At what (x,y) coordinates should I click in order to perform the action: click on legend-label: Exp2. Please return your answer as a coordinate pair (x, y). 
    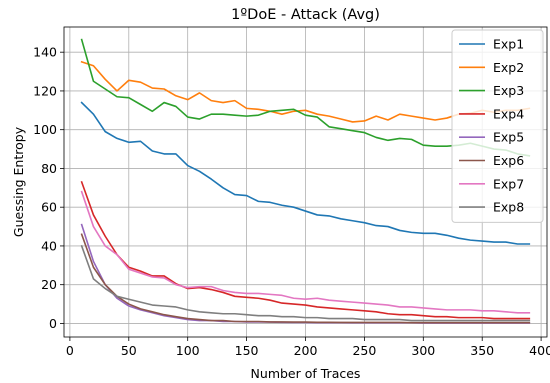
    Looking at the image, I should click on (508, 67).